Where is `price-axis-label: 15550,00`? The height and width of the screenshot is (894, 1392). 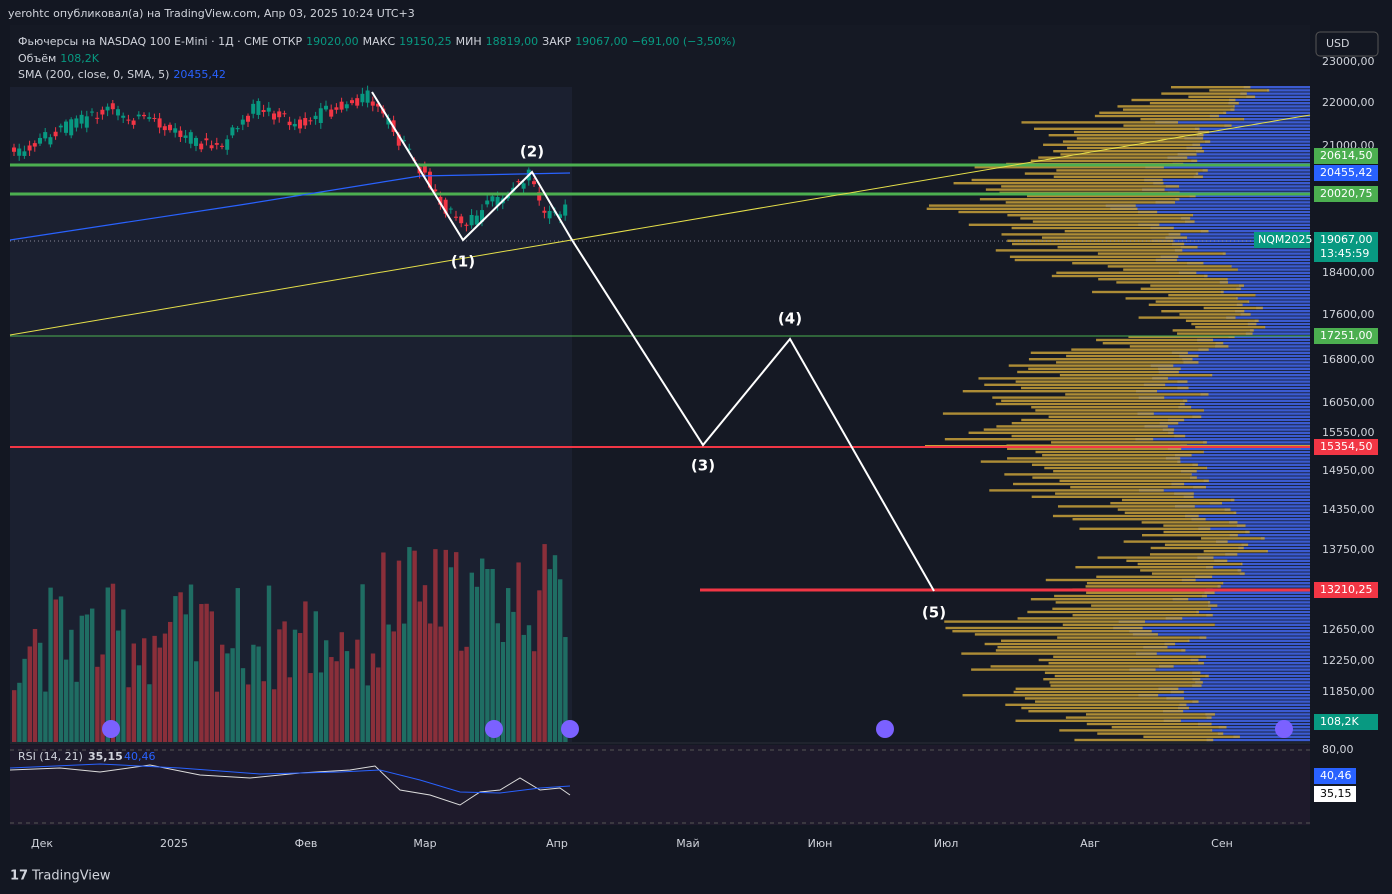
price-axis-label: 15550,00 is located at coordinates (1348, 432).